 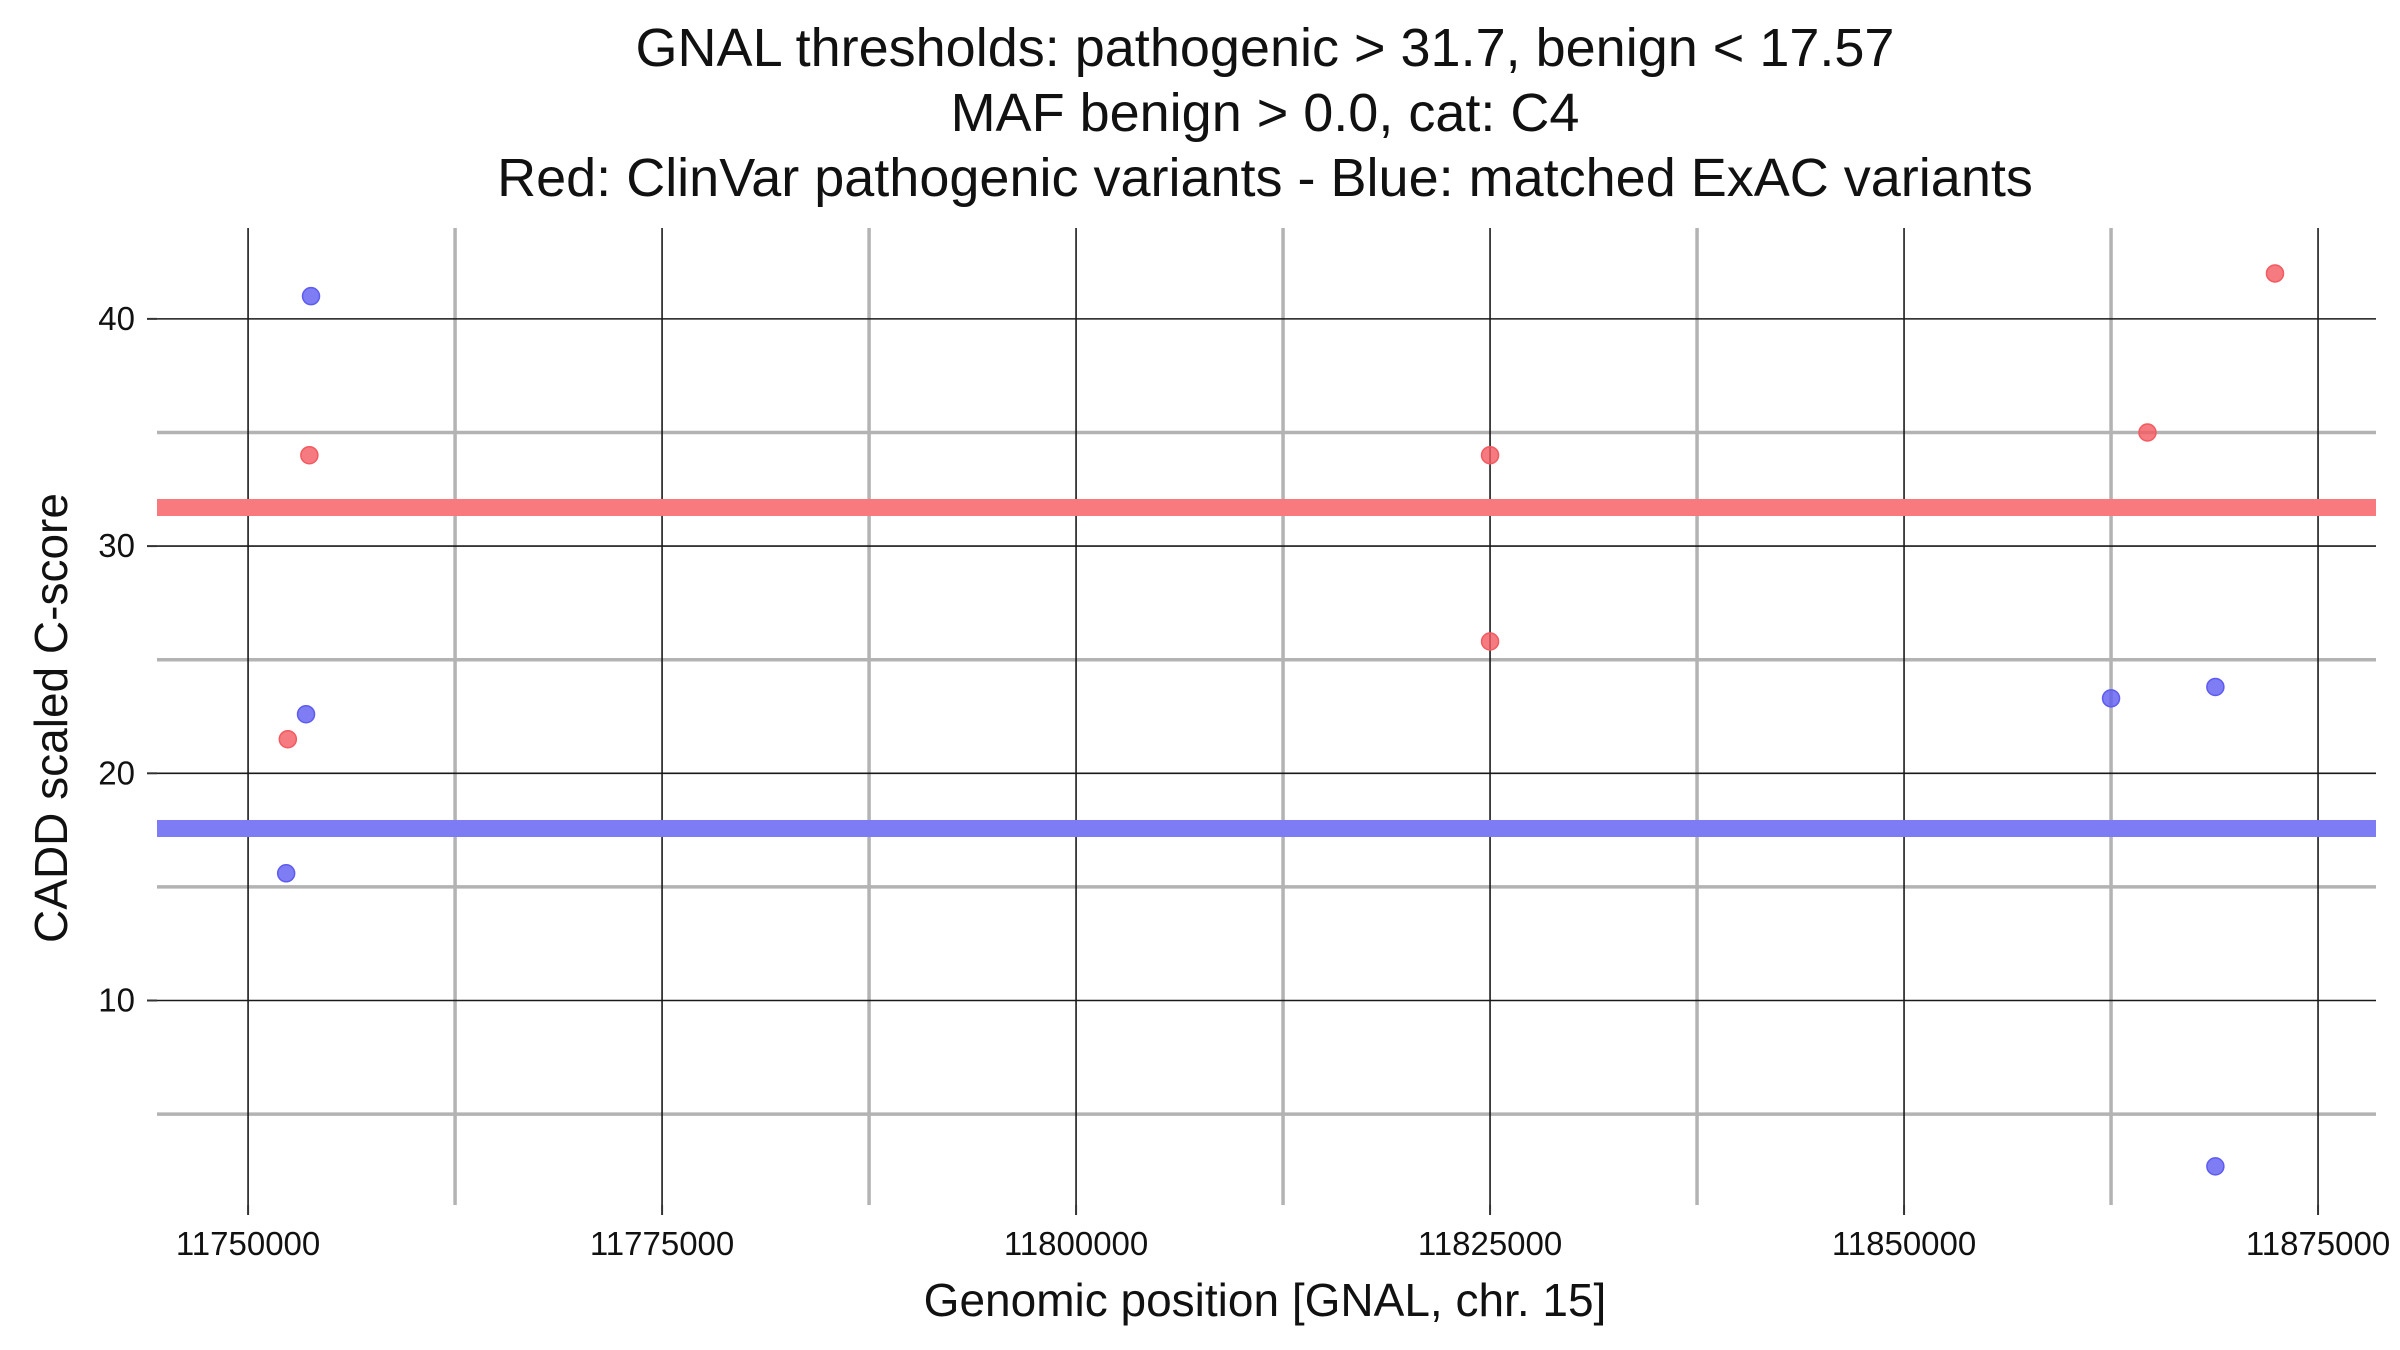 I want to click on y-tick-label: 20, so click(x=116, y=772).